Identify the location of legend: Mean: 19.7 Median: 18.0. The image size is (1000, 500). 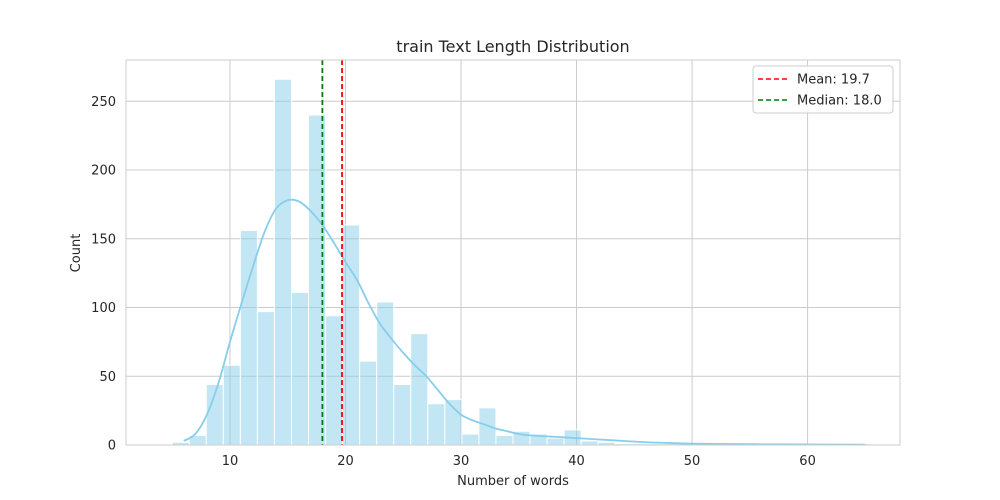
(823, 89).